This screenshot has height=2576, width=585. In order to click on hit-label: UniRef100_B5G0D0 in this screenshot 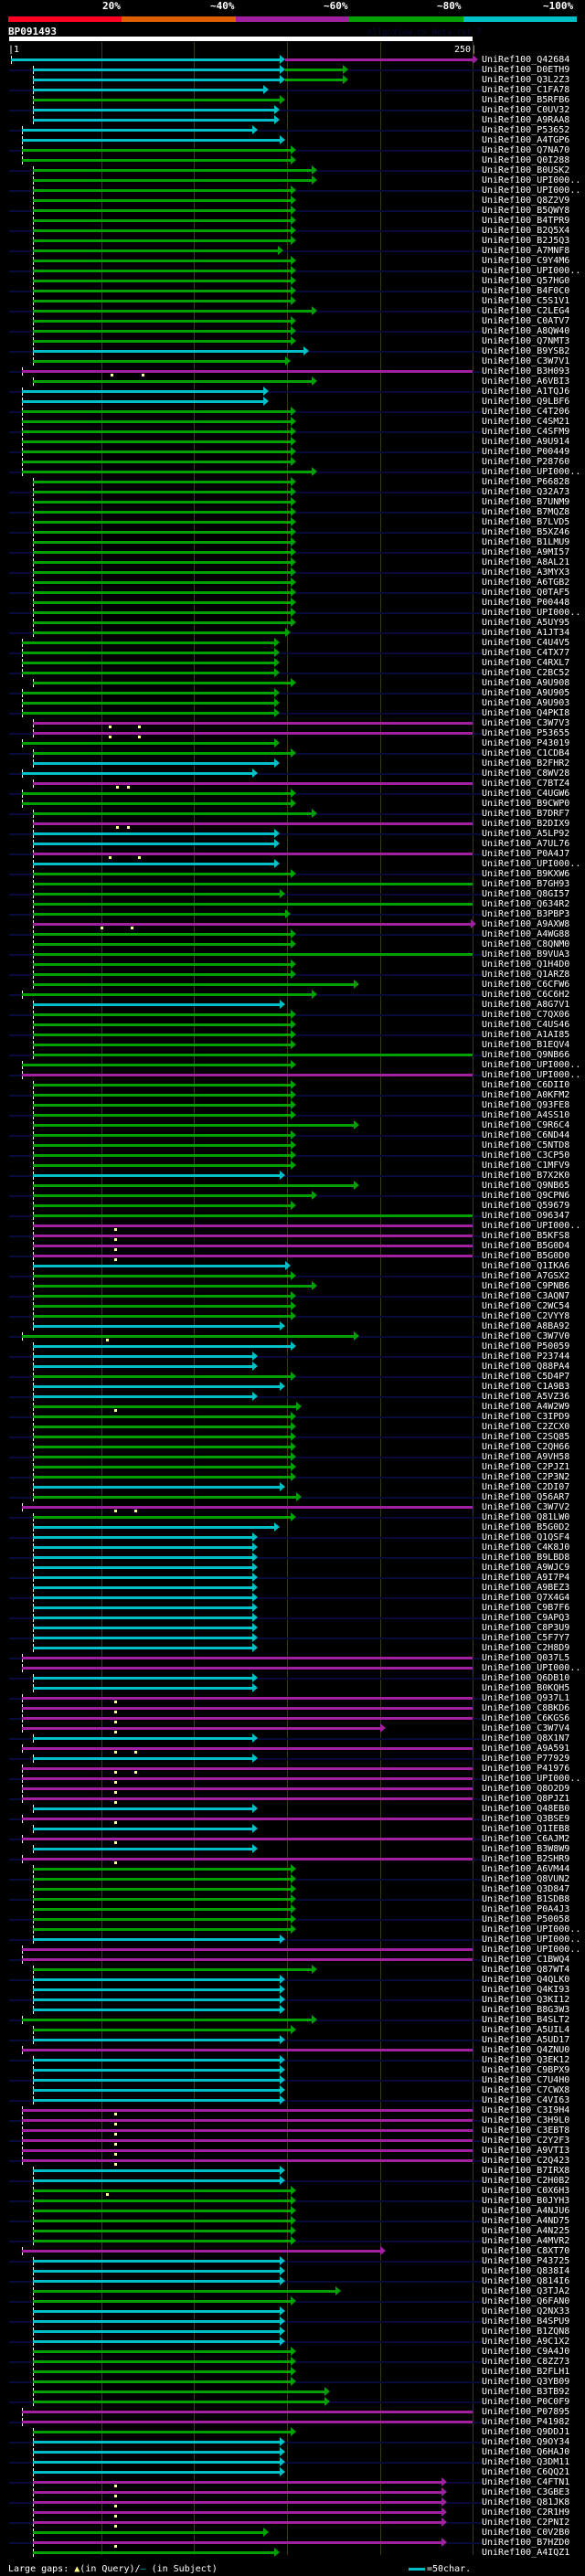, I will do `click(526, 1256)`.